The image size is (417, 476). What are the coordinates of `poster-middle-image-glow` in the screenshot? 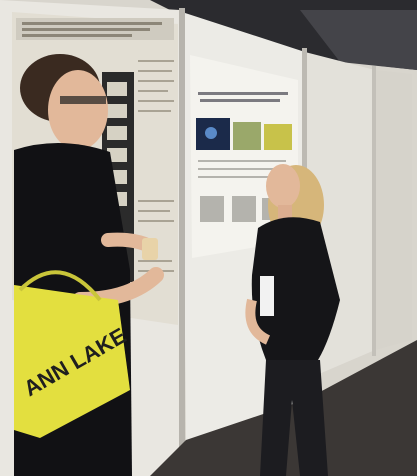 It's located at (211, 133).